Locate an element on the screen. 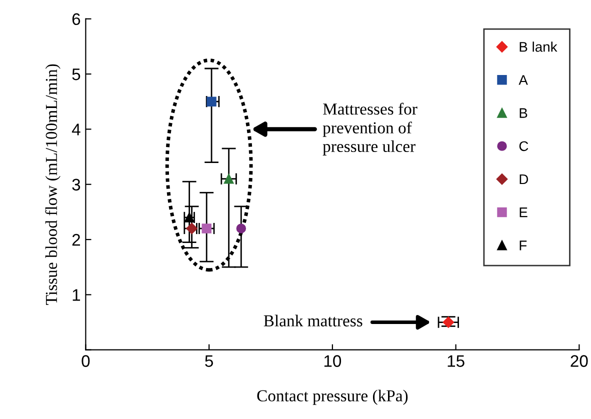 The image size is (591, 419). legend-label: E is located at coordinates (524, 213).